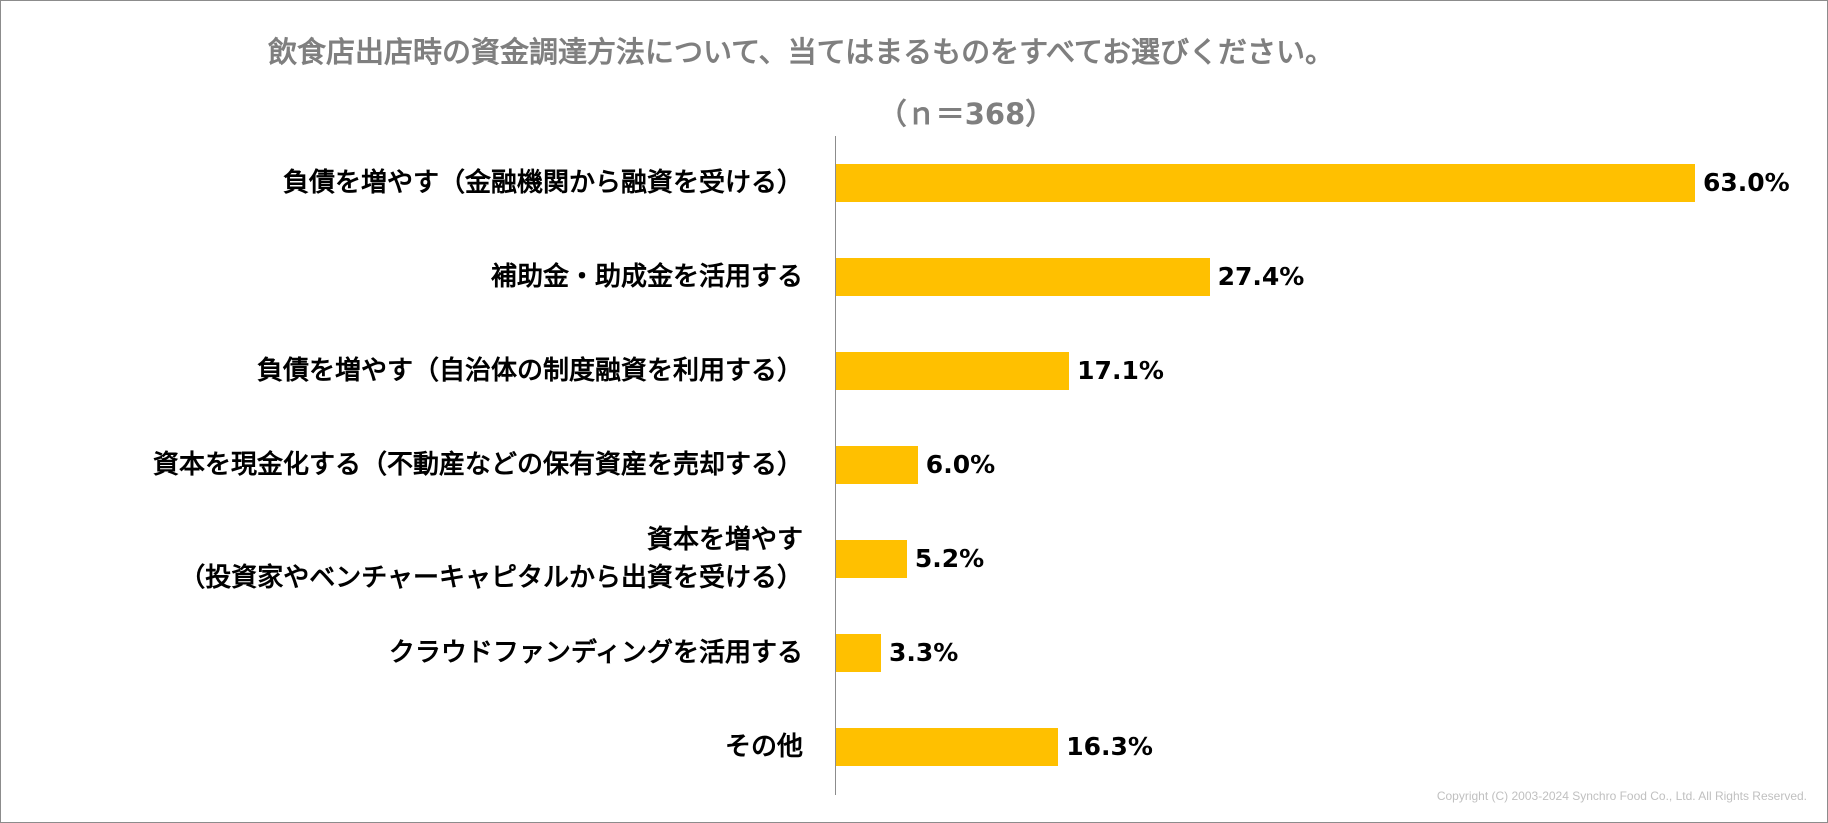  I want to click on chart-title: 飲食店出店時の資金調達方法について、当てはまるものをすべてお選びください。, so click(801, 52).